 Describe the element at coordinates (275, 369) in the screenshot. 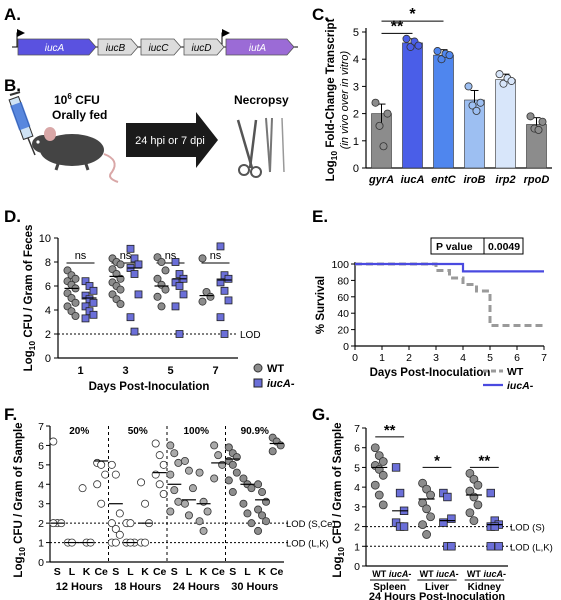

I see `legend-wt-label: WT` at that location.